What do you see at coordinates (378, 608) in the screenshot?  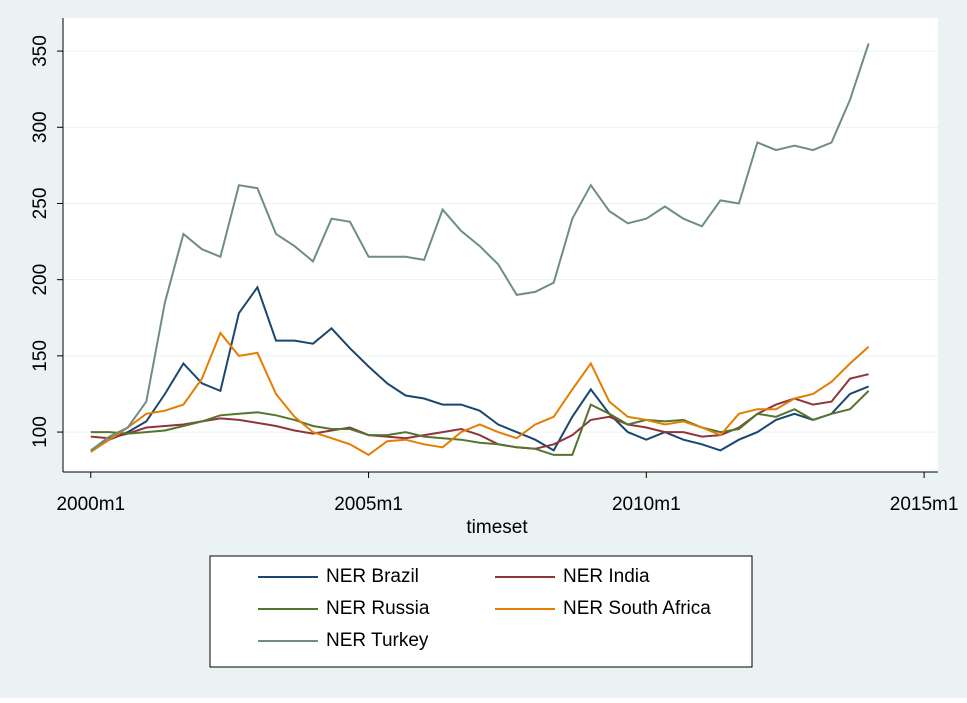 I see `legend-label: NER Russia` at bounding box center [378, 608].